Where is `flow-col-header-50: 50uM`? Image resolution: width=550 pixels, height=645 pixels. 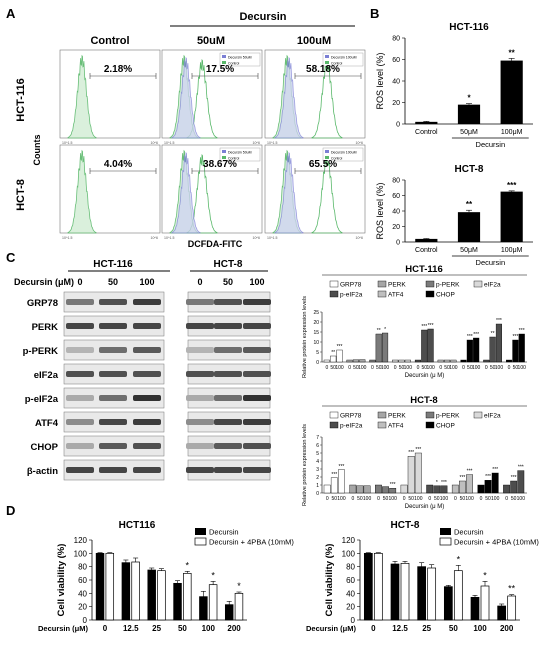
flow-col-header-50: 50uM is located at coordinates (211, 41).